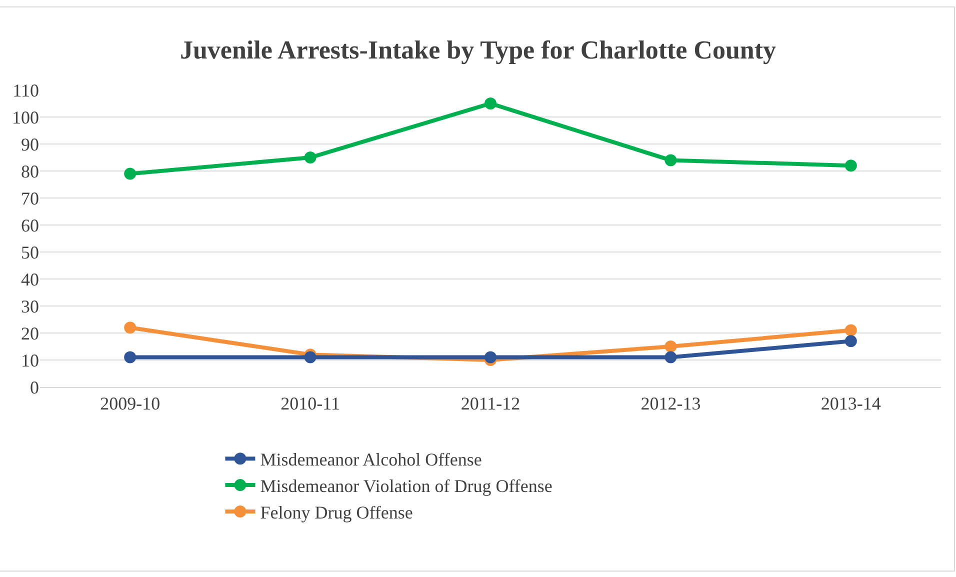 This screenshot has height=577, width=956. What do you see at coordinates (30, 306) in the screenshot?
I see `y-tick-label: 30` at bounding box center [30, 306].